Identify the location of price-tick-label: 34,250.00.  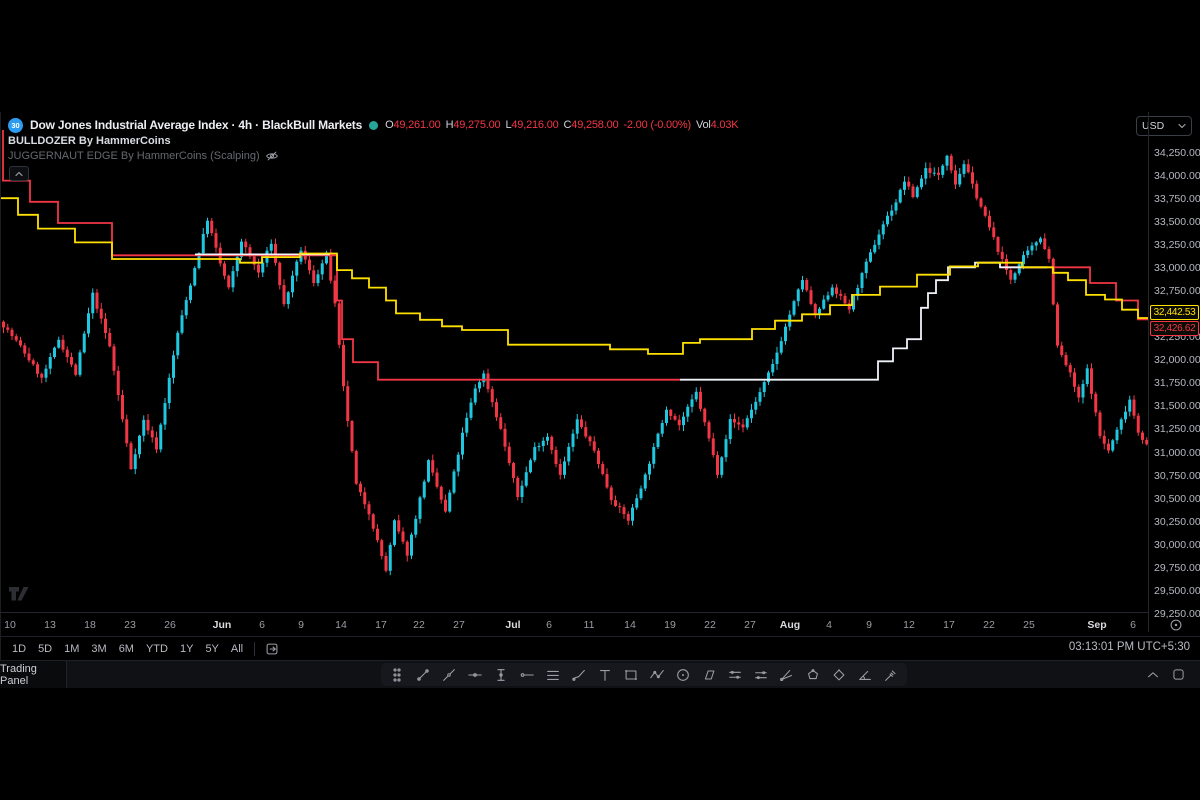
(1177, 153).